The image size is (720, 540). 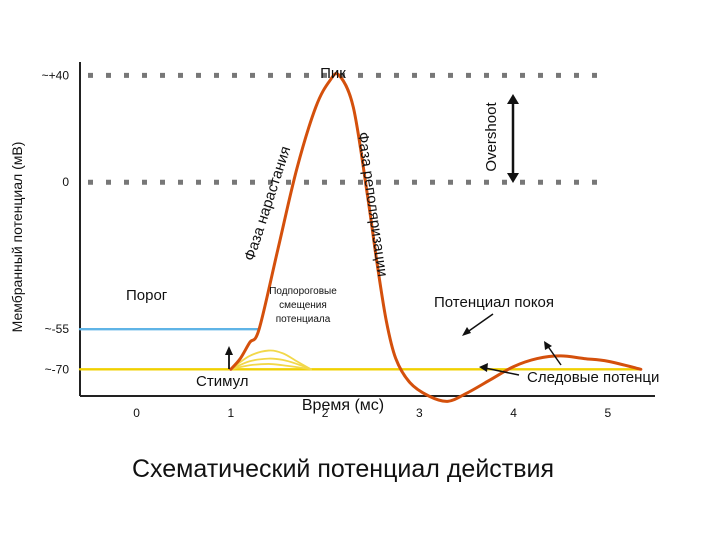 What do you see at coordinates (270, 367) in the screenshot?
I see `subthreshold-3-series` at bounding box center [270, 367].